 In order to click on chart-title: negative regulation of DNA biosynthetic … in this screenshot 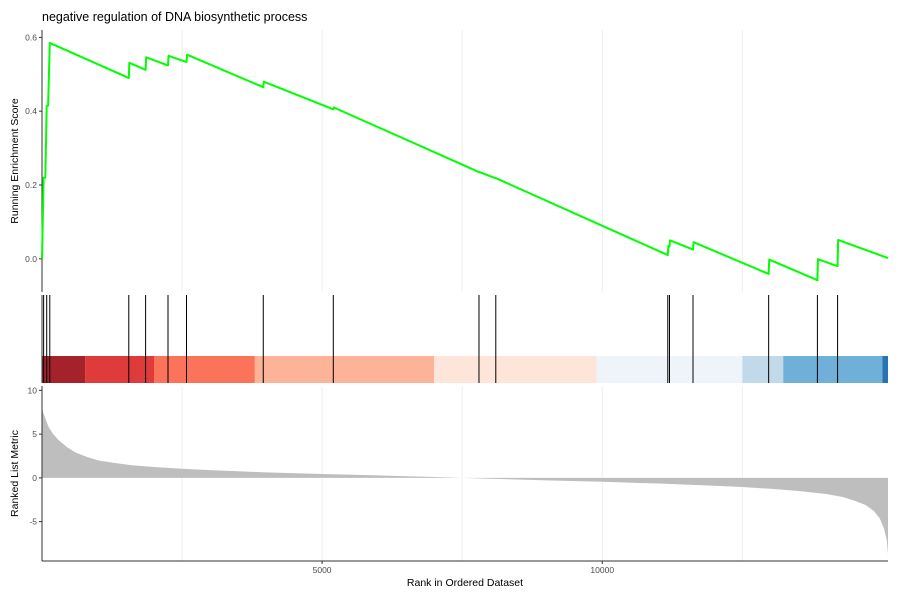, I will do `click(174, 17)`.